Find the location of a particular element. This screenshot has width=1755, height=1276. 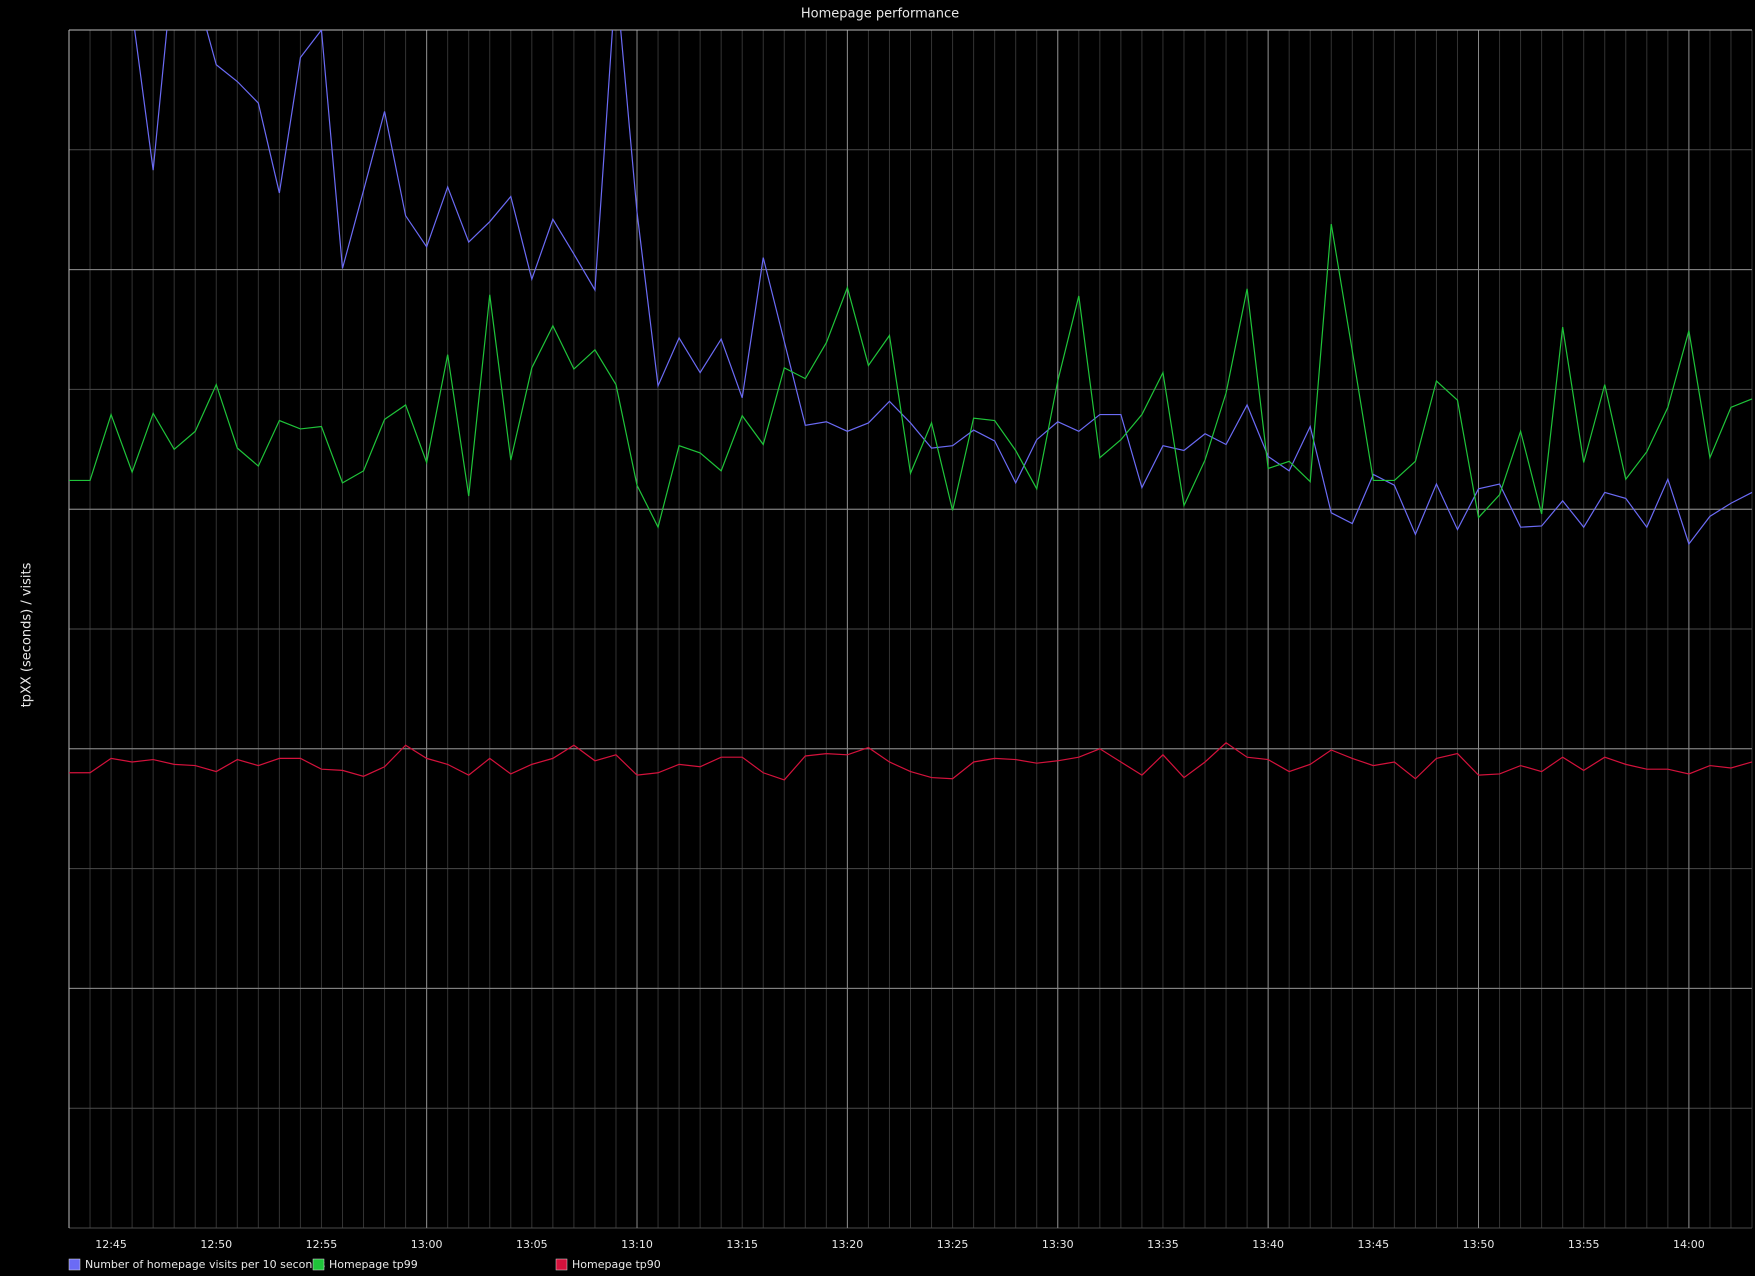

x-tick-label: 12:45 is located at coordinates (111, 1244).